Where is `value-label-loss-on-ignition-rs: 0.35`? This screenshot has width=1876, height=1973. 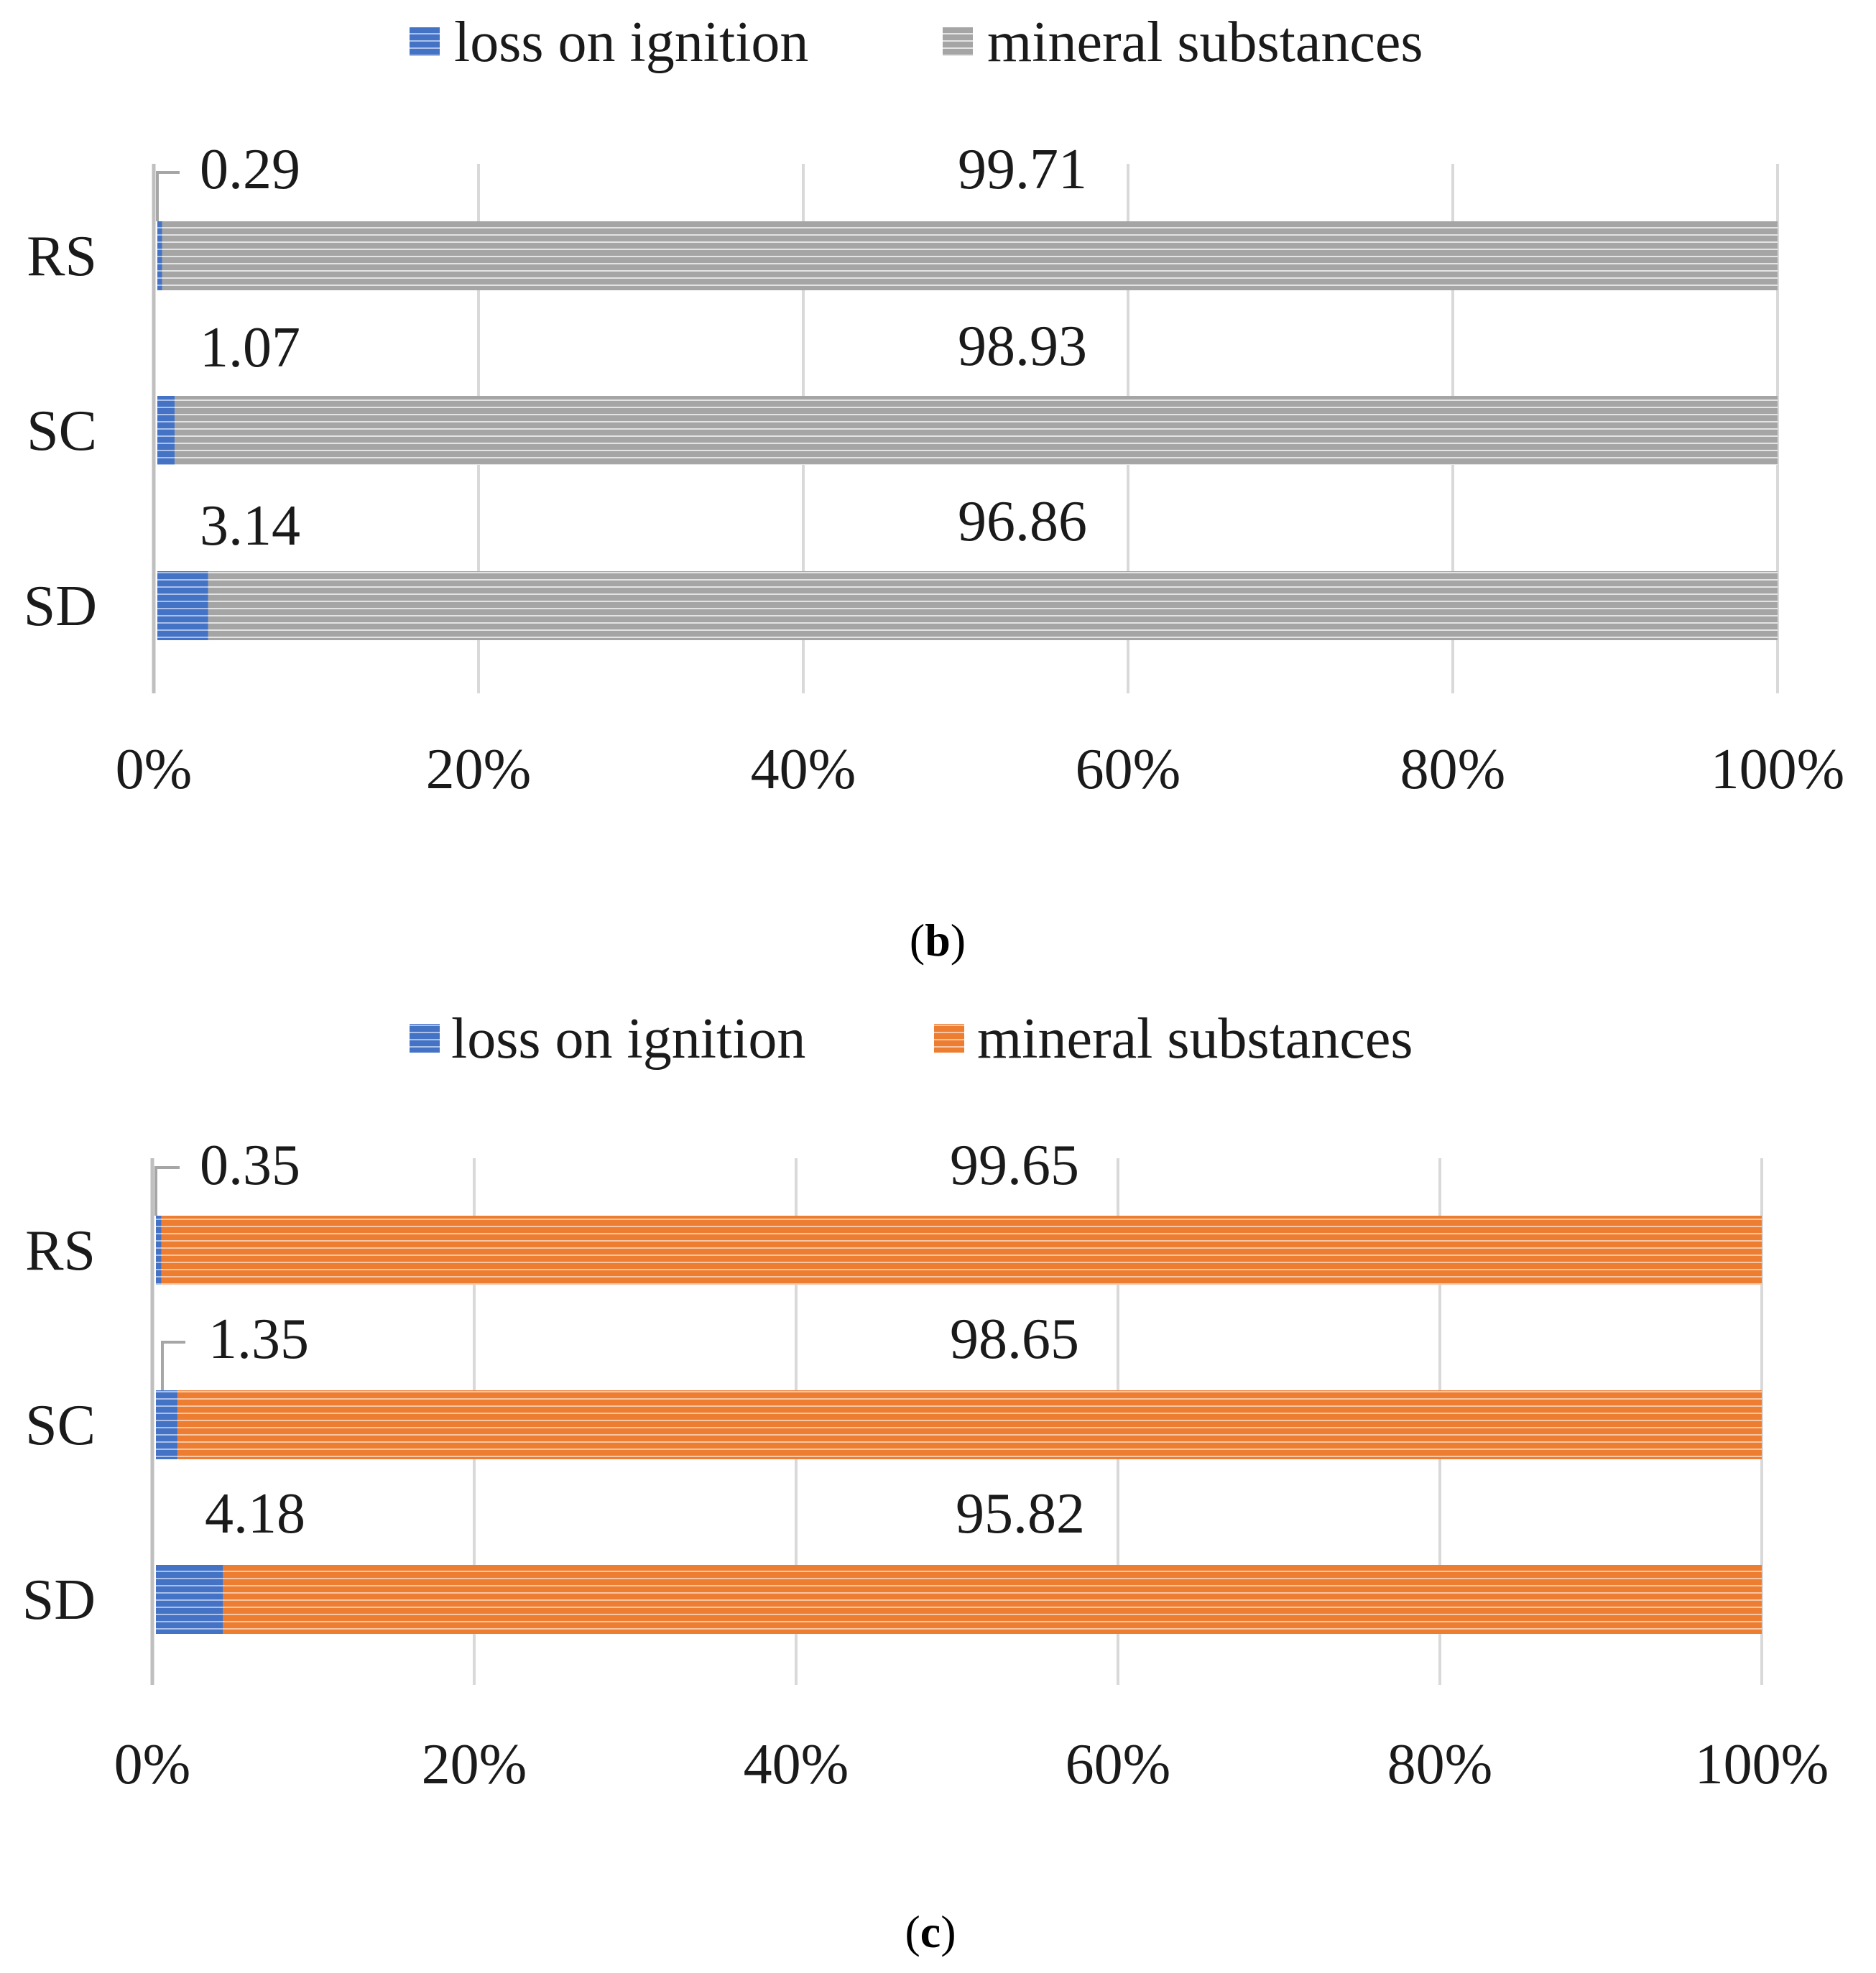 value-label-loss-on-ignition-rs: 0.35 is located at coordinates (250, 1165).